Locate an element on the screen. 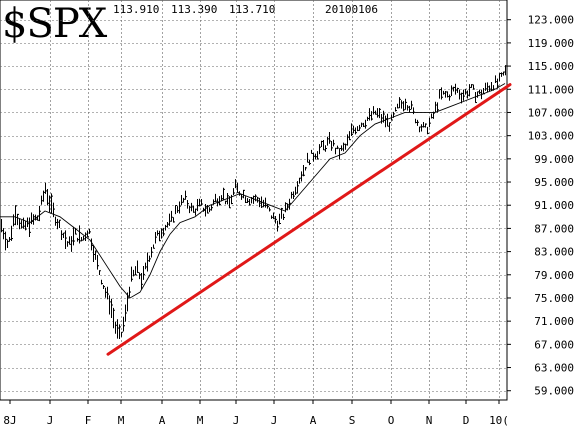 The height and width of the screenshot is (432, 576). month-label: 10( is located at coordinates (499, 420).